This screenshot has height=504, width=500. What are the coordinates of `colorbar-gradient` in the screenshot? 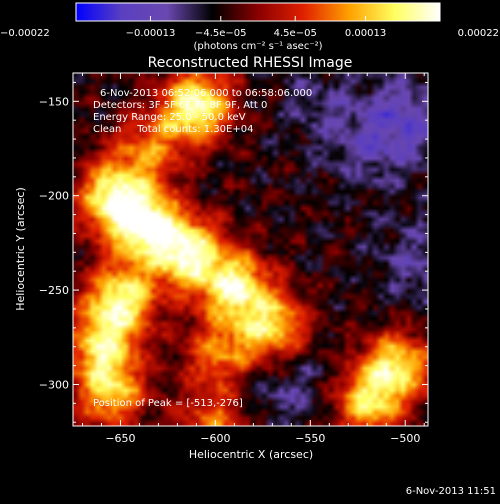 It's located at (258, 12).